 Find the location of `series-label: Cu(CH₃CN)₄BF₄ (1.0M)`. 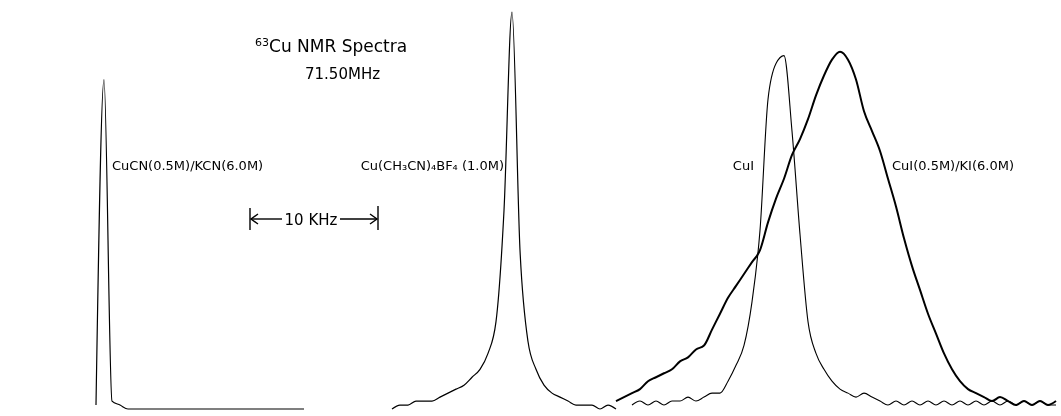

series-label: Cu(CH₃CN)₄BF₄ (1.0M) is located at coordinates (432, 165).